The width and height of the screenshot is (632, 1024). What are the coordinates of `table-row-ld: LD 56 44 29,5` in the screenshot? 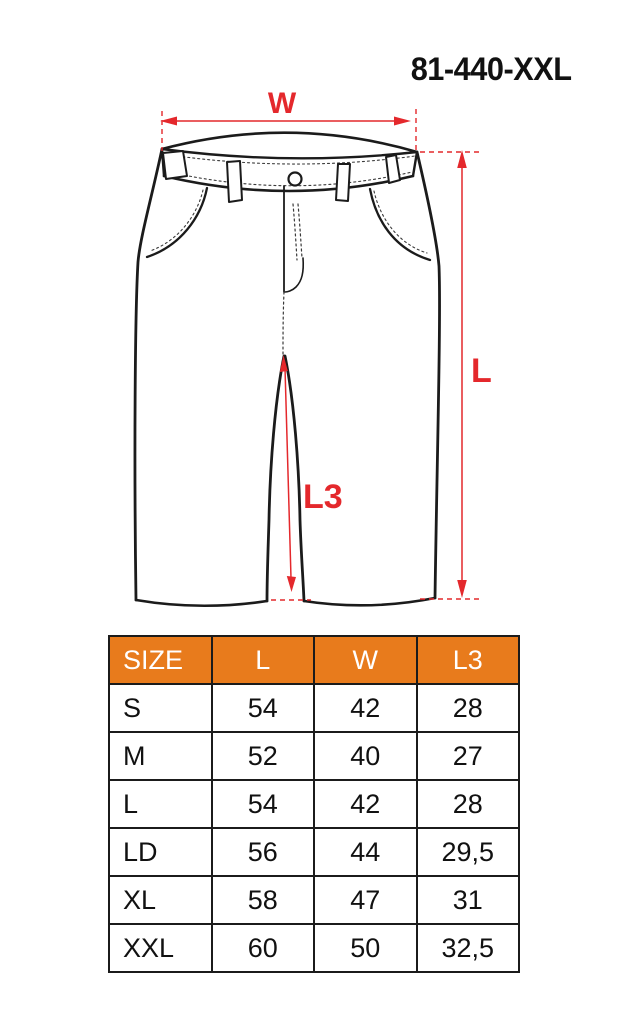 It's located at (314, 852).